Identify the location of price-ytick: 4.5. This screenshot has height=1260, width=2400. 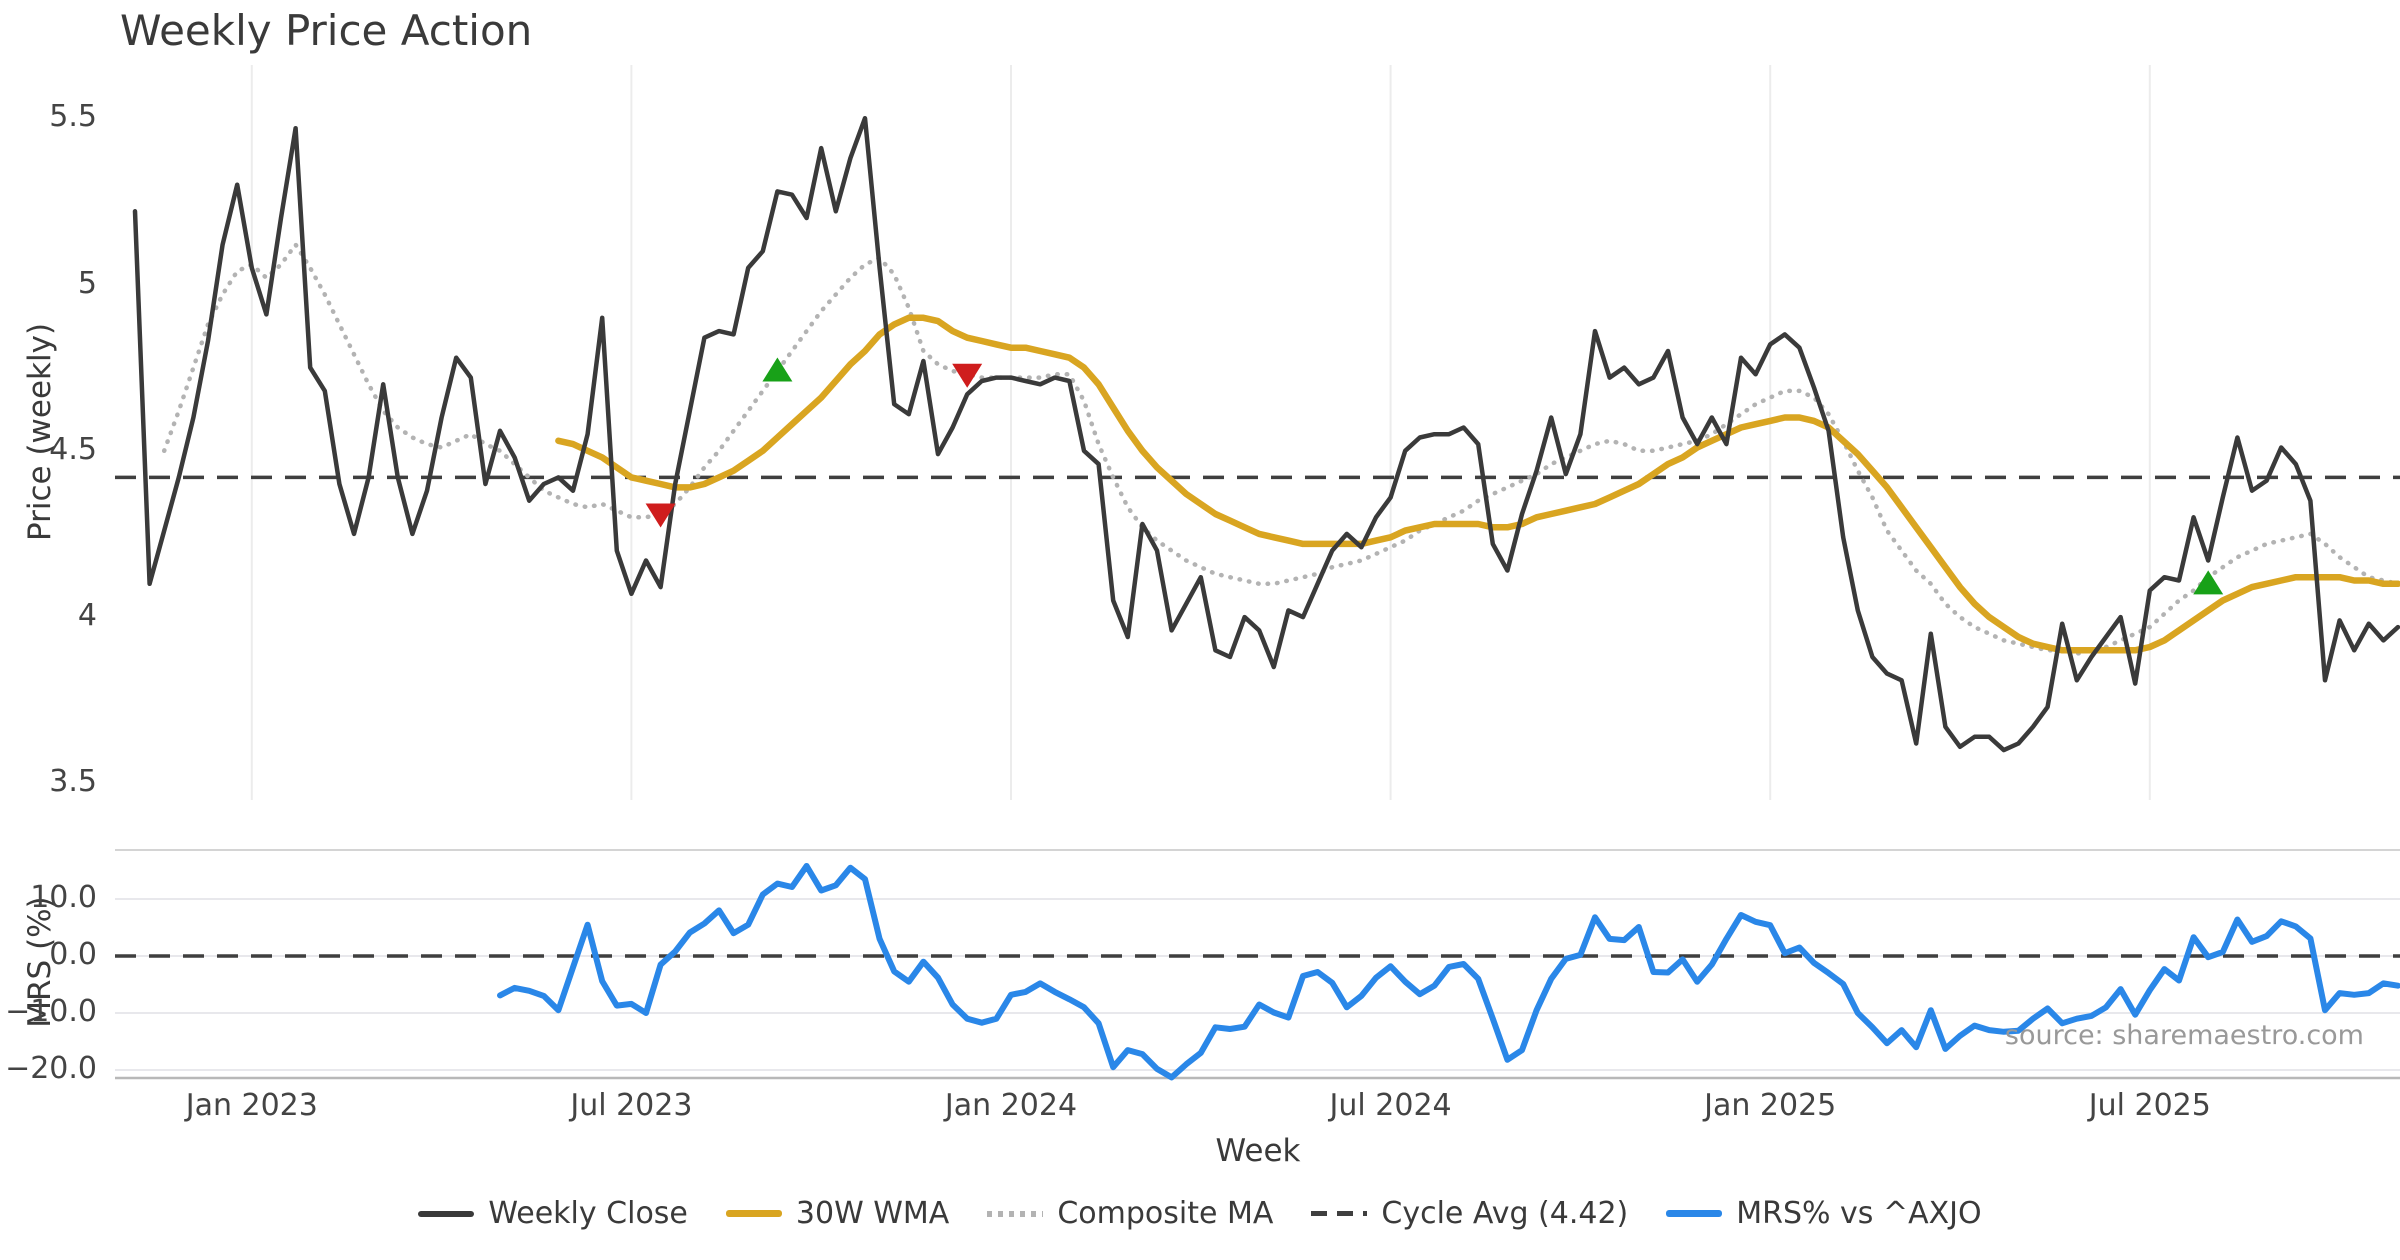
(73, 449).